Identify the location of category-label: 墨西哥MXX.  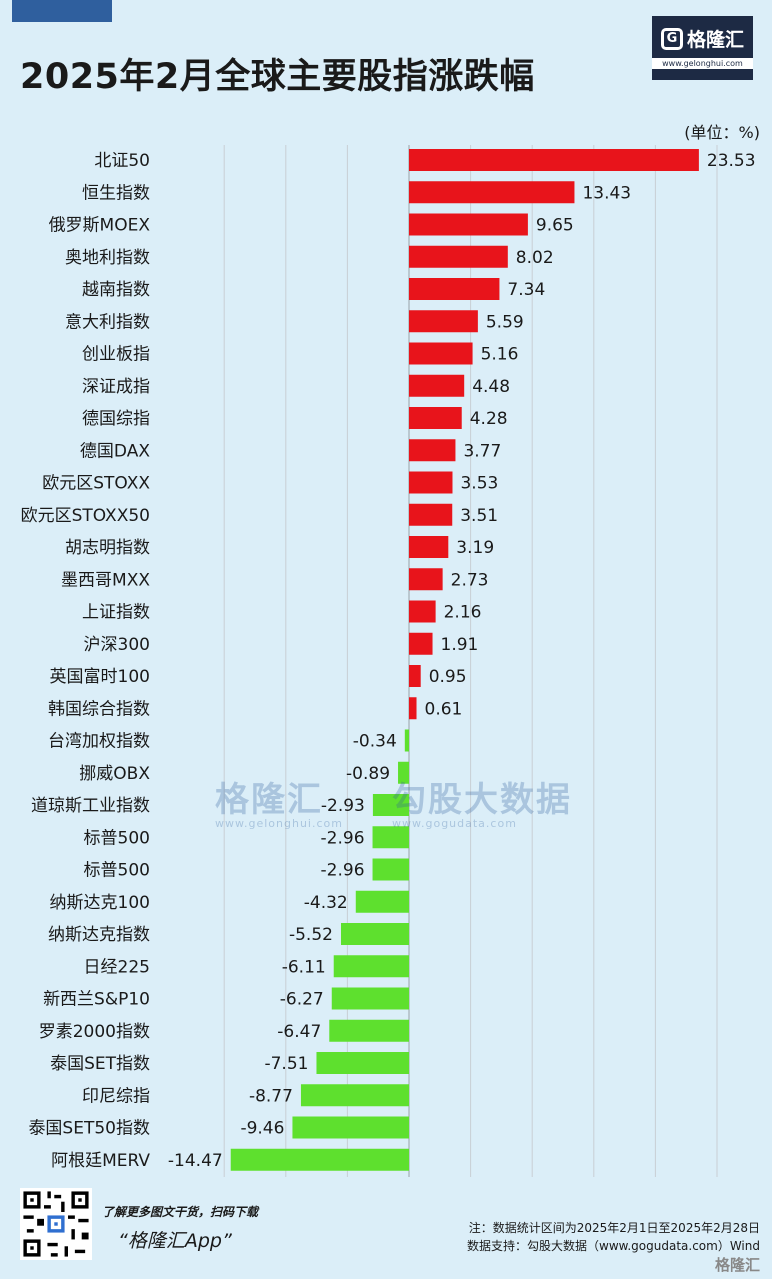
(105, 580).